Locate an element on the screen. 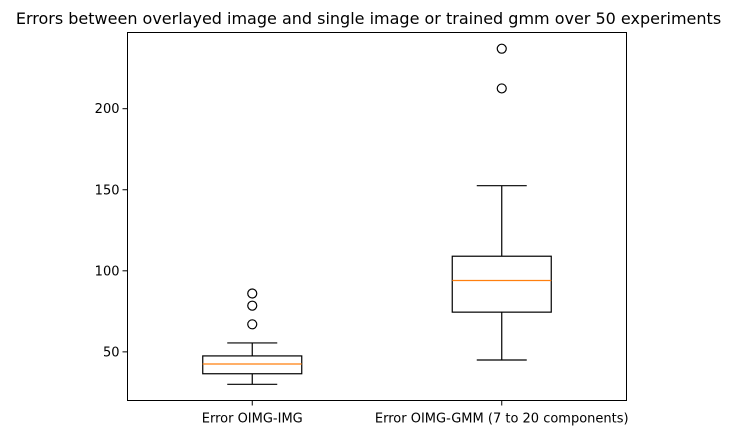  y-tick-label: 150 is located at coordinates (107, 190).